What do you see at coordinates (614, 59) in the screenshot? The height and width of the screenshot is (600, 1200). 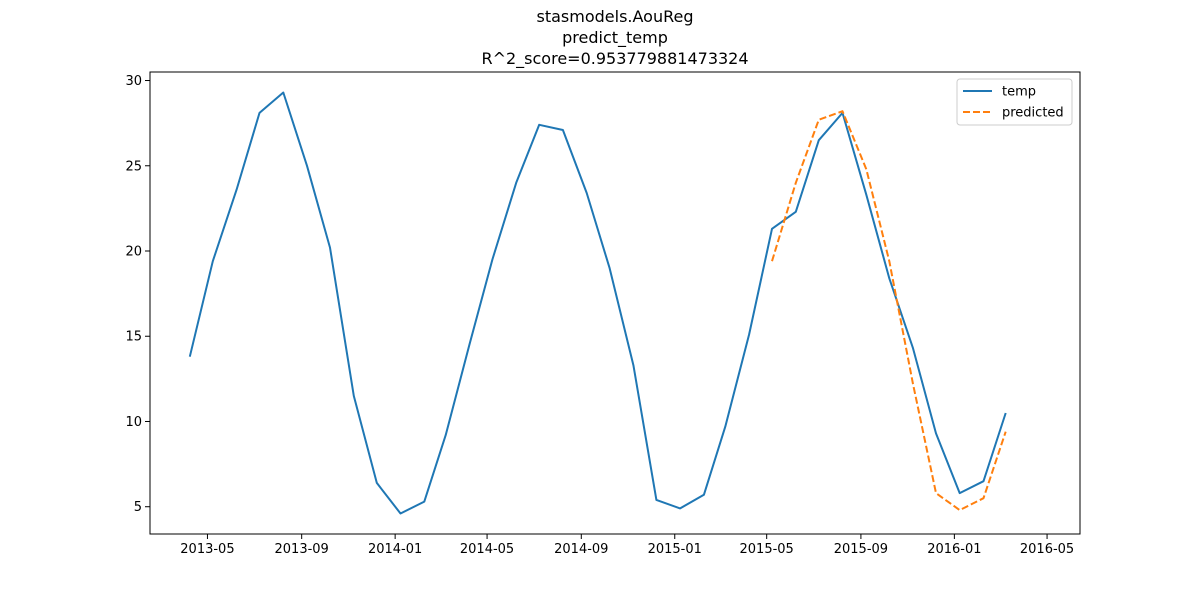 I see `title-line-3: R^2_score=0.953779881473324` at bounding box center [614, 59].